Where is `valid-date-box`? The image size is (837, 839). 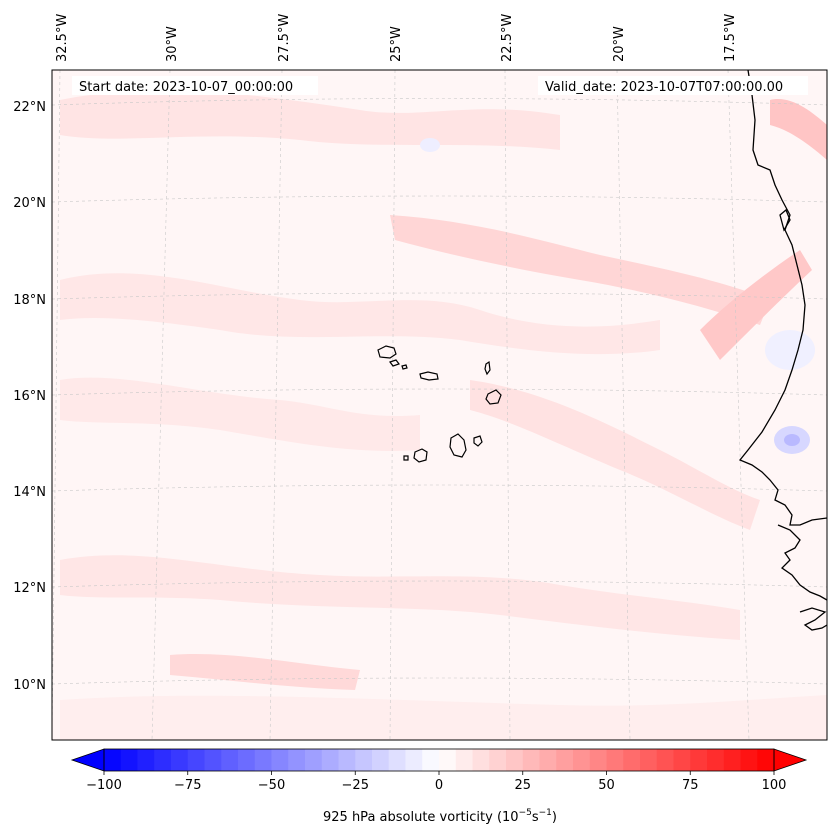
valid-date-box is located at coordinates (673, 85).